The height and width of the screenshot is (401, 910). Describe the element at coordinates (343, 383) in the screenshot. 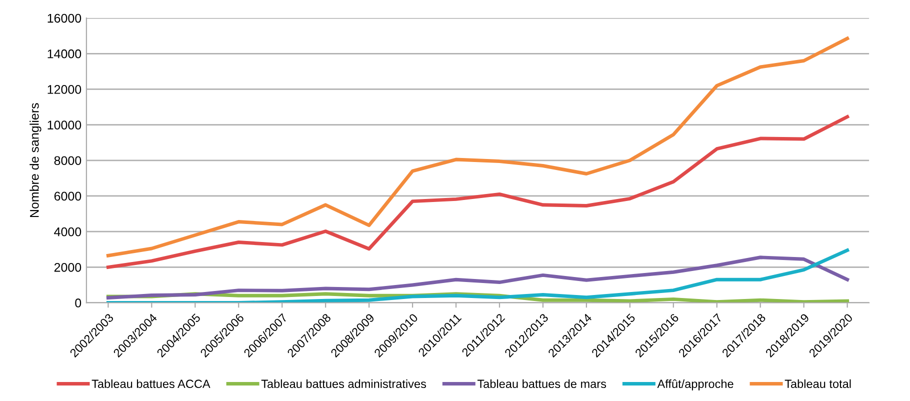

I see `legend-label: Tableau battues administratives` at that location.